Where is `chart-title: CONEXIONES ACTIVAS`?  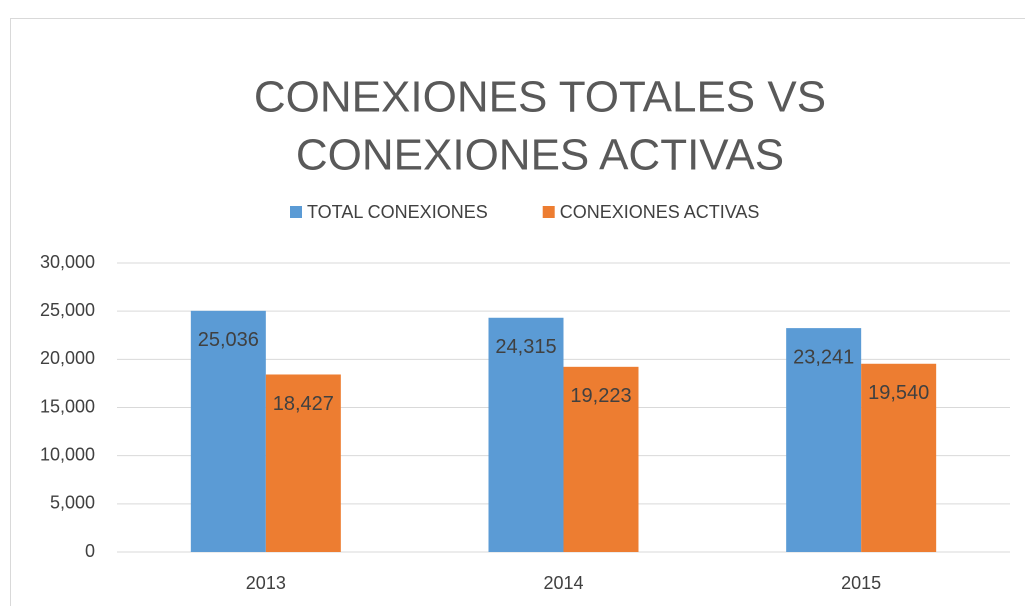 chart-title: CONEXIONES ACTIVAS is located at coordinates (540, 155).